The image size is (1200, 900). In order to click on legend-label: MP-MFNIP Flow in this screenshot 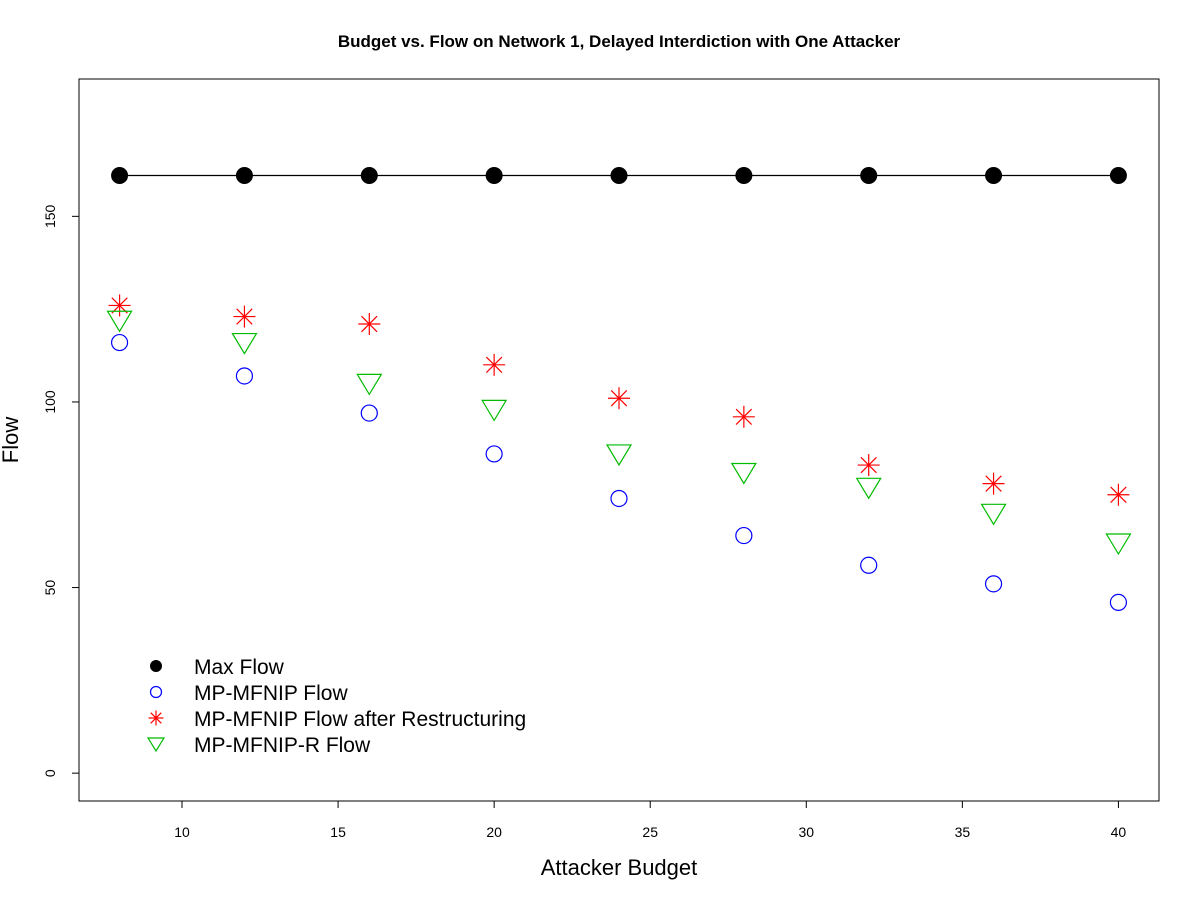, I will do `click(271, 693)`.